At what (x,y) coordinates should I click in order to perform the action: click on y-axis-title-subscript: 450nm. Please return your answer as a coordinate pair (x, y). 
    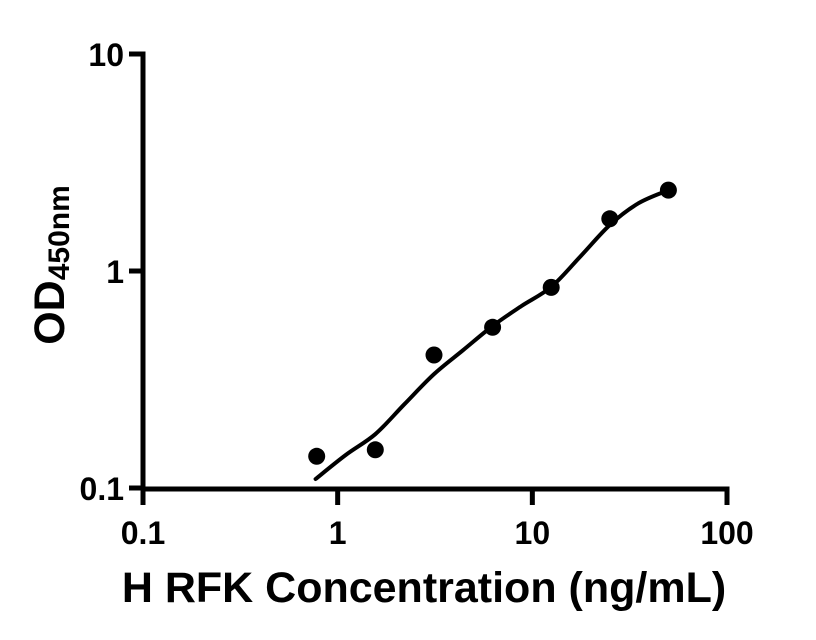
    Looking at the image, I should click on (59, 232).